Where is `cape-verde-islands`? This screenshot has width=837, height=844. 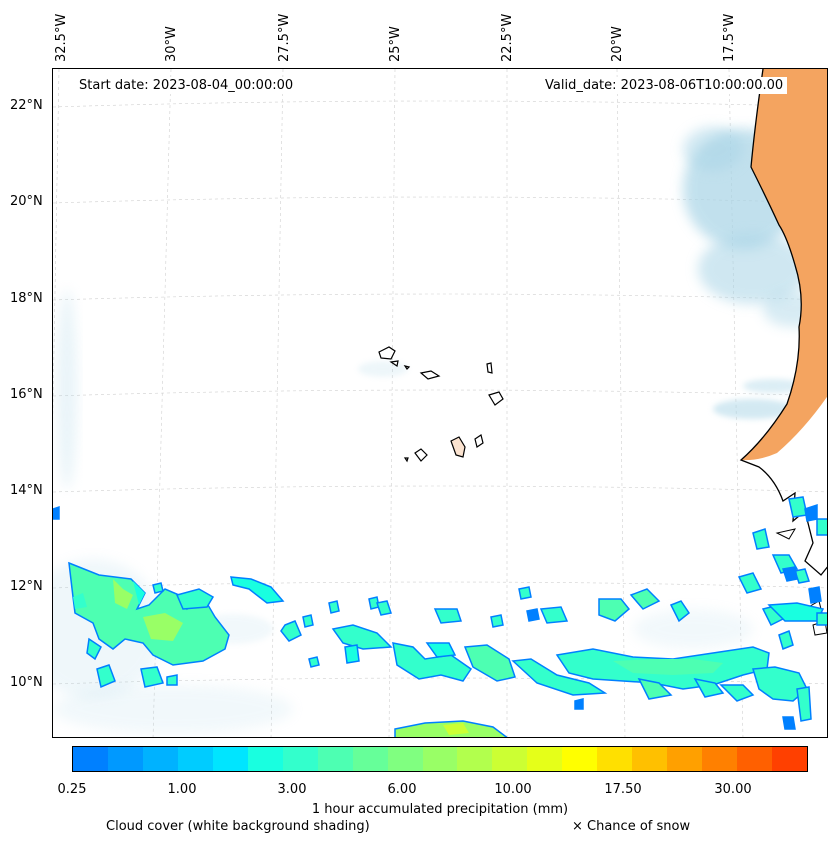 cape-verde-islands is located at coordinates (441, 404).